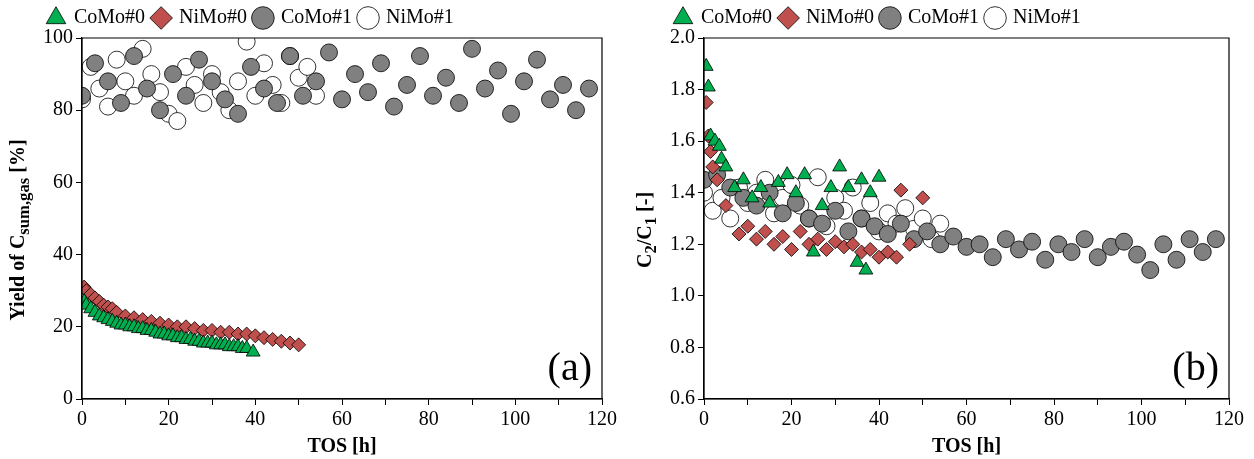 This screenshot has height=459, width=1254. I want to click on y-tick-label: 1.8, so click(682, 87).